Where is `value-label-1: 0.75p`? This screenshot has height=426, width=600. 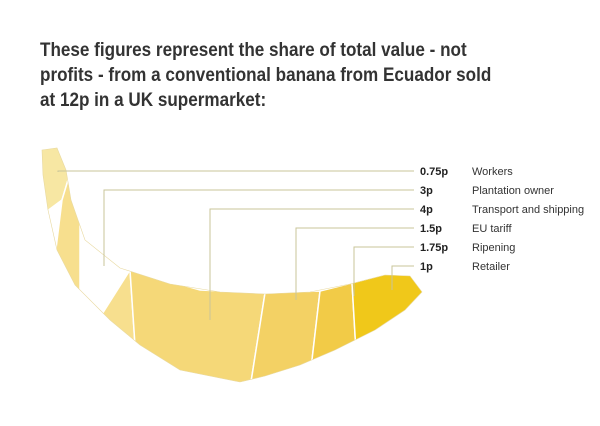 value-label-1: 0.75p is located at coordinates (434, 172).